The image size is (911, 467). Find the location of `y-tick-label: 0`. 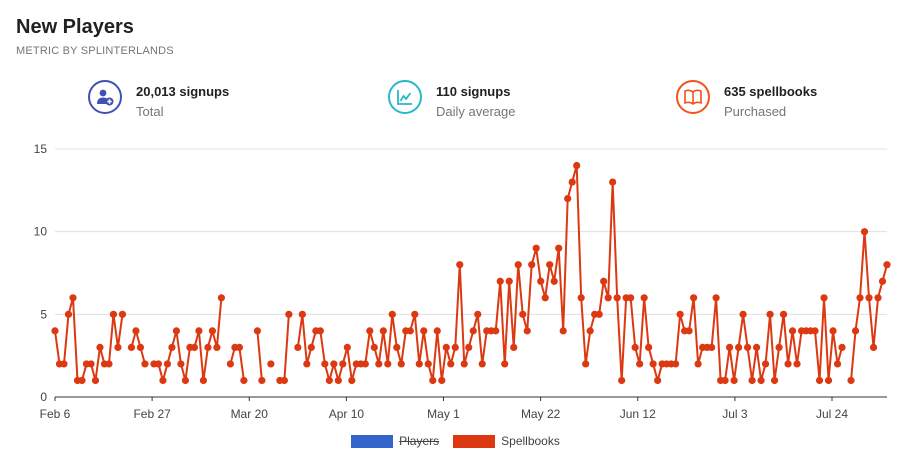

y-tick-label: 0 is located at coordinates (43, 397).